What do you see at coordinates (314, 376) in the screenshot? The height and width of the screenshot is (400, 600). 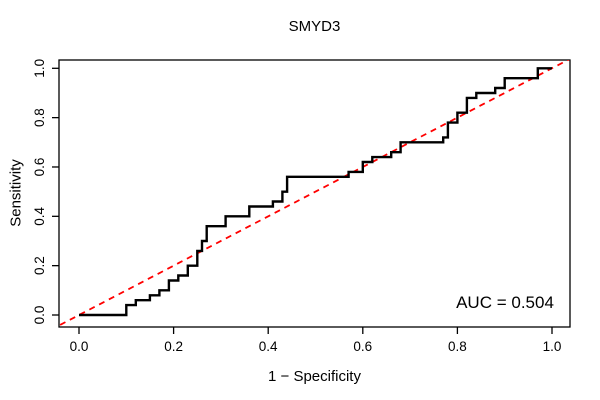 I see `x-axis-label: 1 − Specificity` at bounding box center [314, 376].